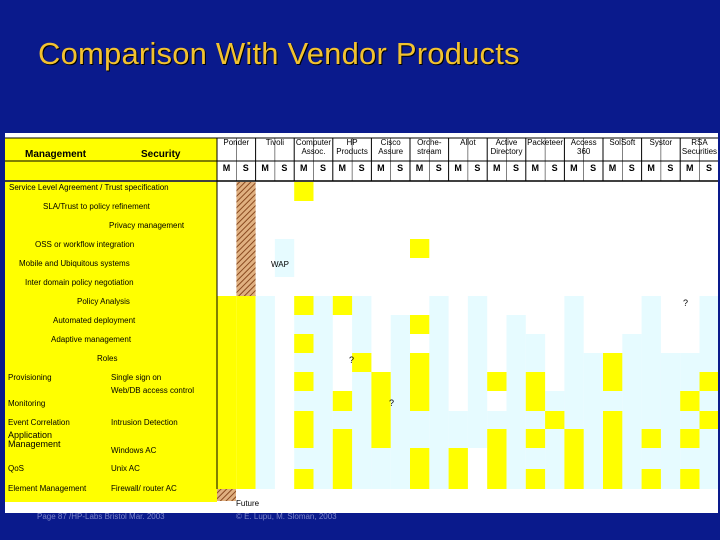  What do you see at coordinates (27, 403) in the screenshot?
I see `row-label: Monitoring` at bounding box center [27, 403].